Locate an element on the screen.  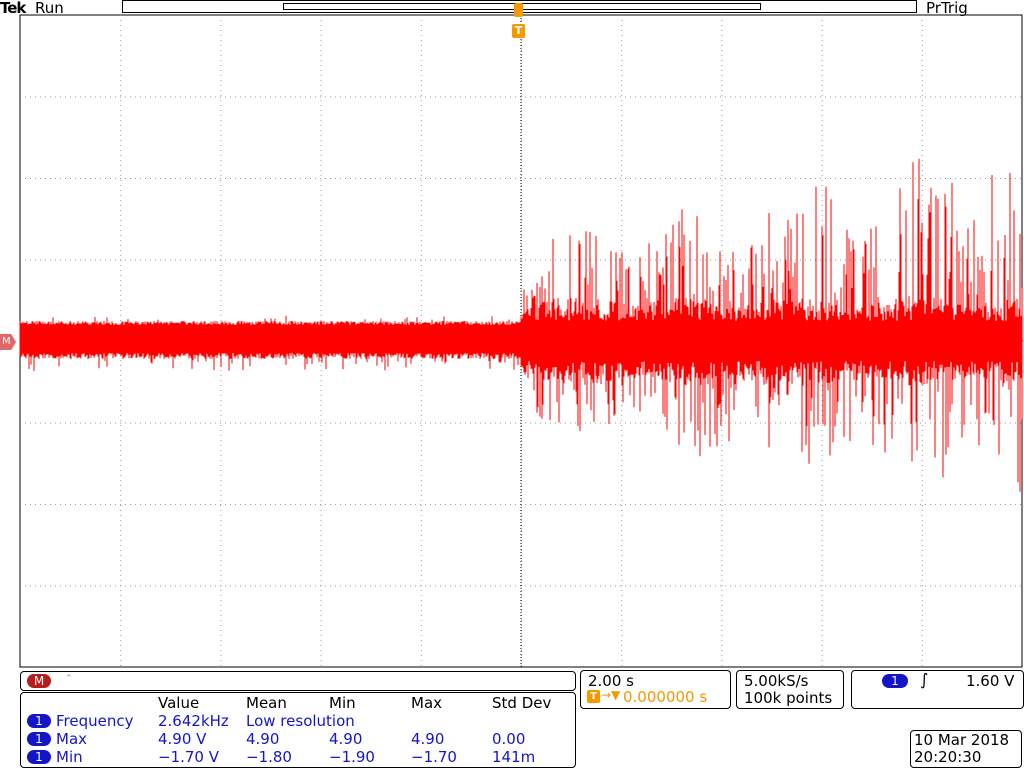
math-ground-marker: M is located at coordinates (8, 342).